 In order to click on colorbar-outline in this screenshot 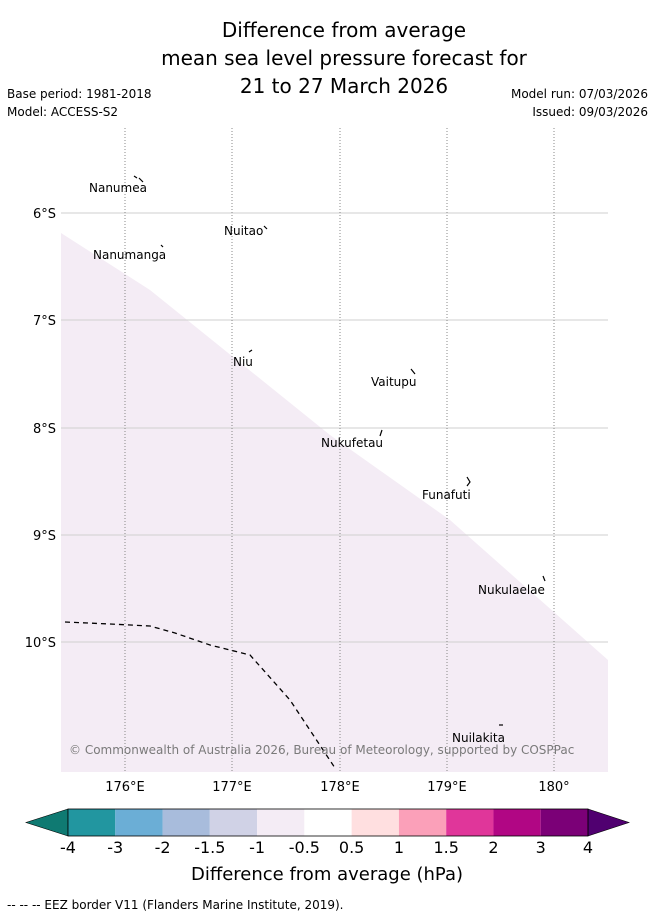, I will do `click(328, 822)`.